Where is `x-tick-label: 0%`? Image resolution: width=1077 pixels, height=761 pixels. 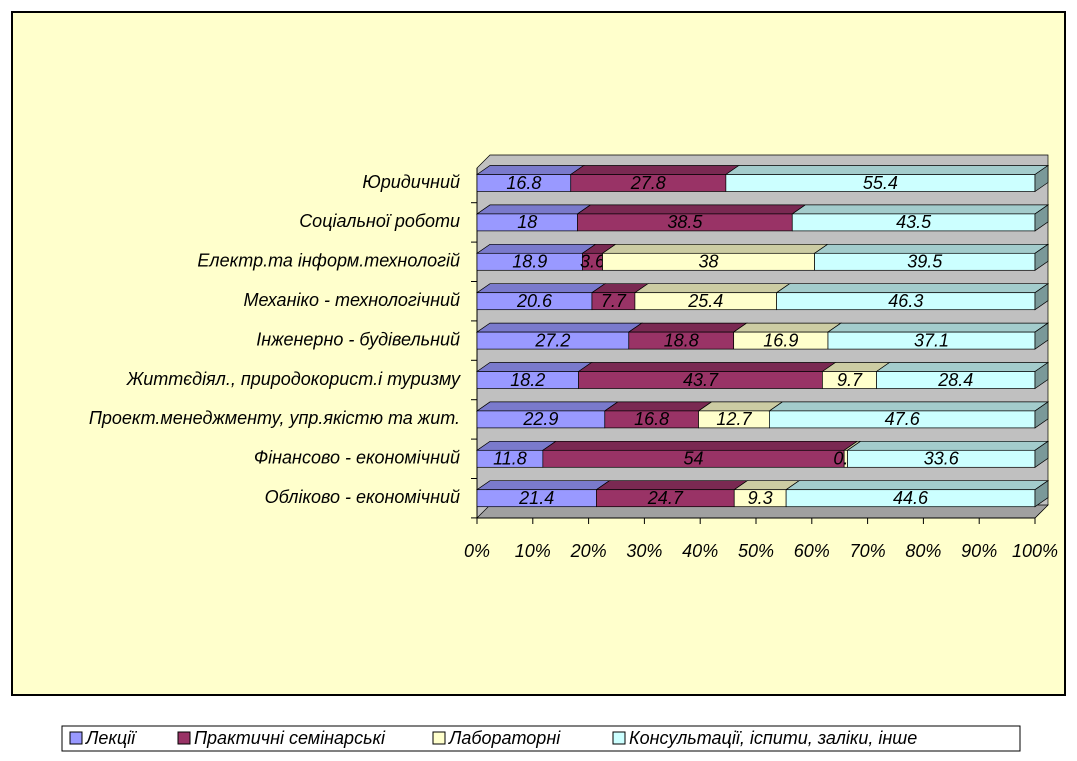
x-tick-label: 0% is located at coordinates (477, 551).